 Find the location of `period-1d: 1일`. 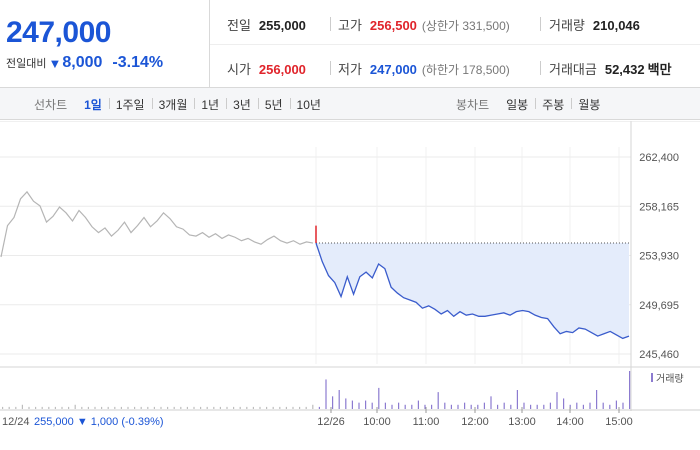

period-1d: 1일 is located at coordinates (93, 104).